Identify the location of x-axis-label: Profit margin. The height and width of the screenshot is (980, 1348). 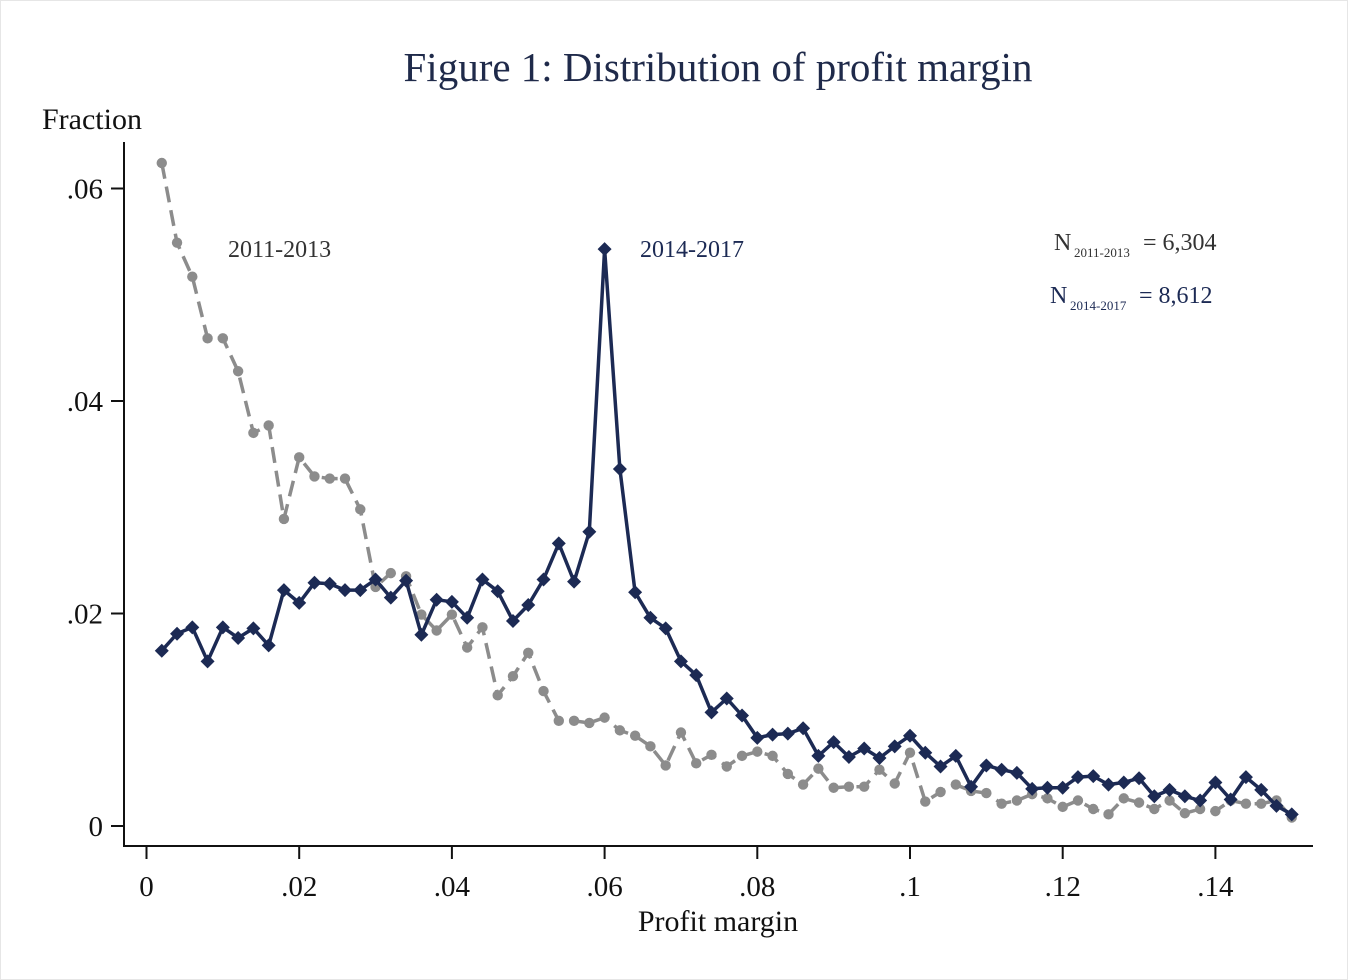
(718, 921).